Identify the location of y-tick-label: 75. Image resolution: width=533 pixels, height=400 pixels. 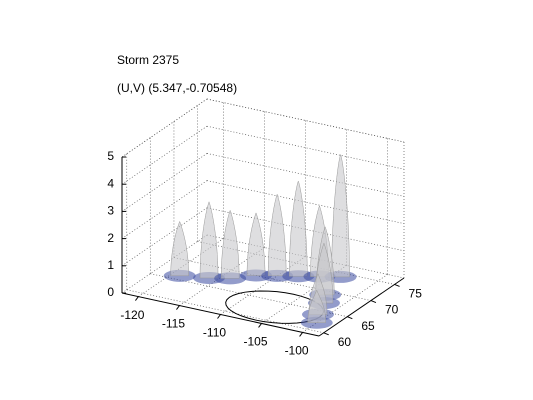
(416, 294).